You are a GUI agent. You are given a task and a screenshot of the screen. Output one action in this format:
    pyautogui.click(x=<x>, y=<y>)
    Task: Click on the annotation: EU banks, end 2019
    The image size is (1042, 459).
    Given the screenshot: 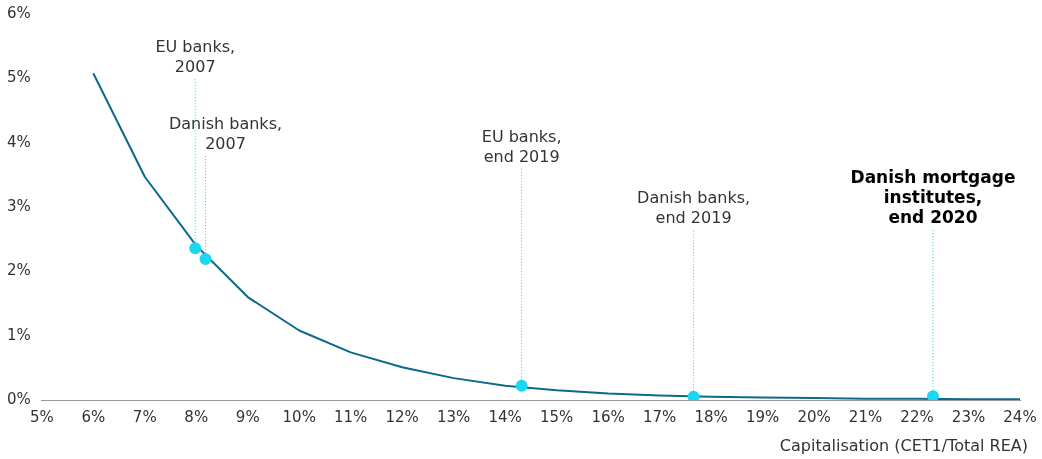 What is the action you would take?
    pyautogui.click(x=521, y=146)
    